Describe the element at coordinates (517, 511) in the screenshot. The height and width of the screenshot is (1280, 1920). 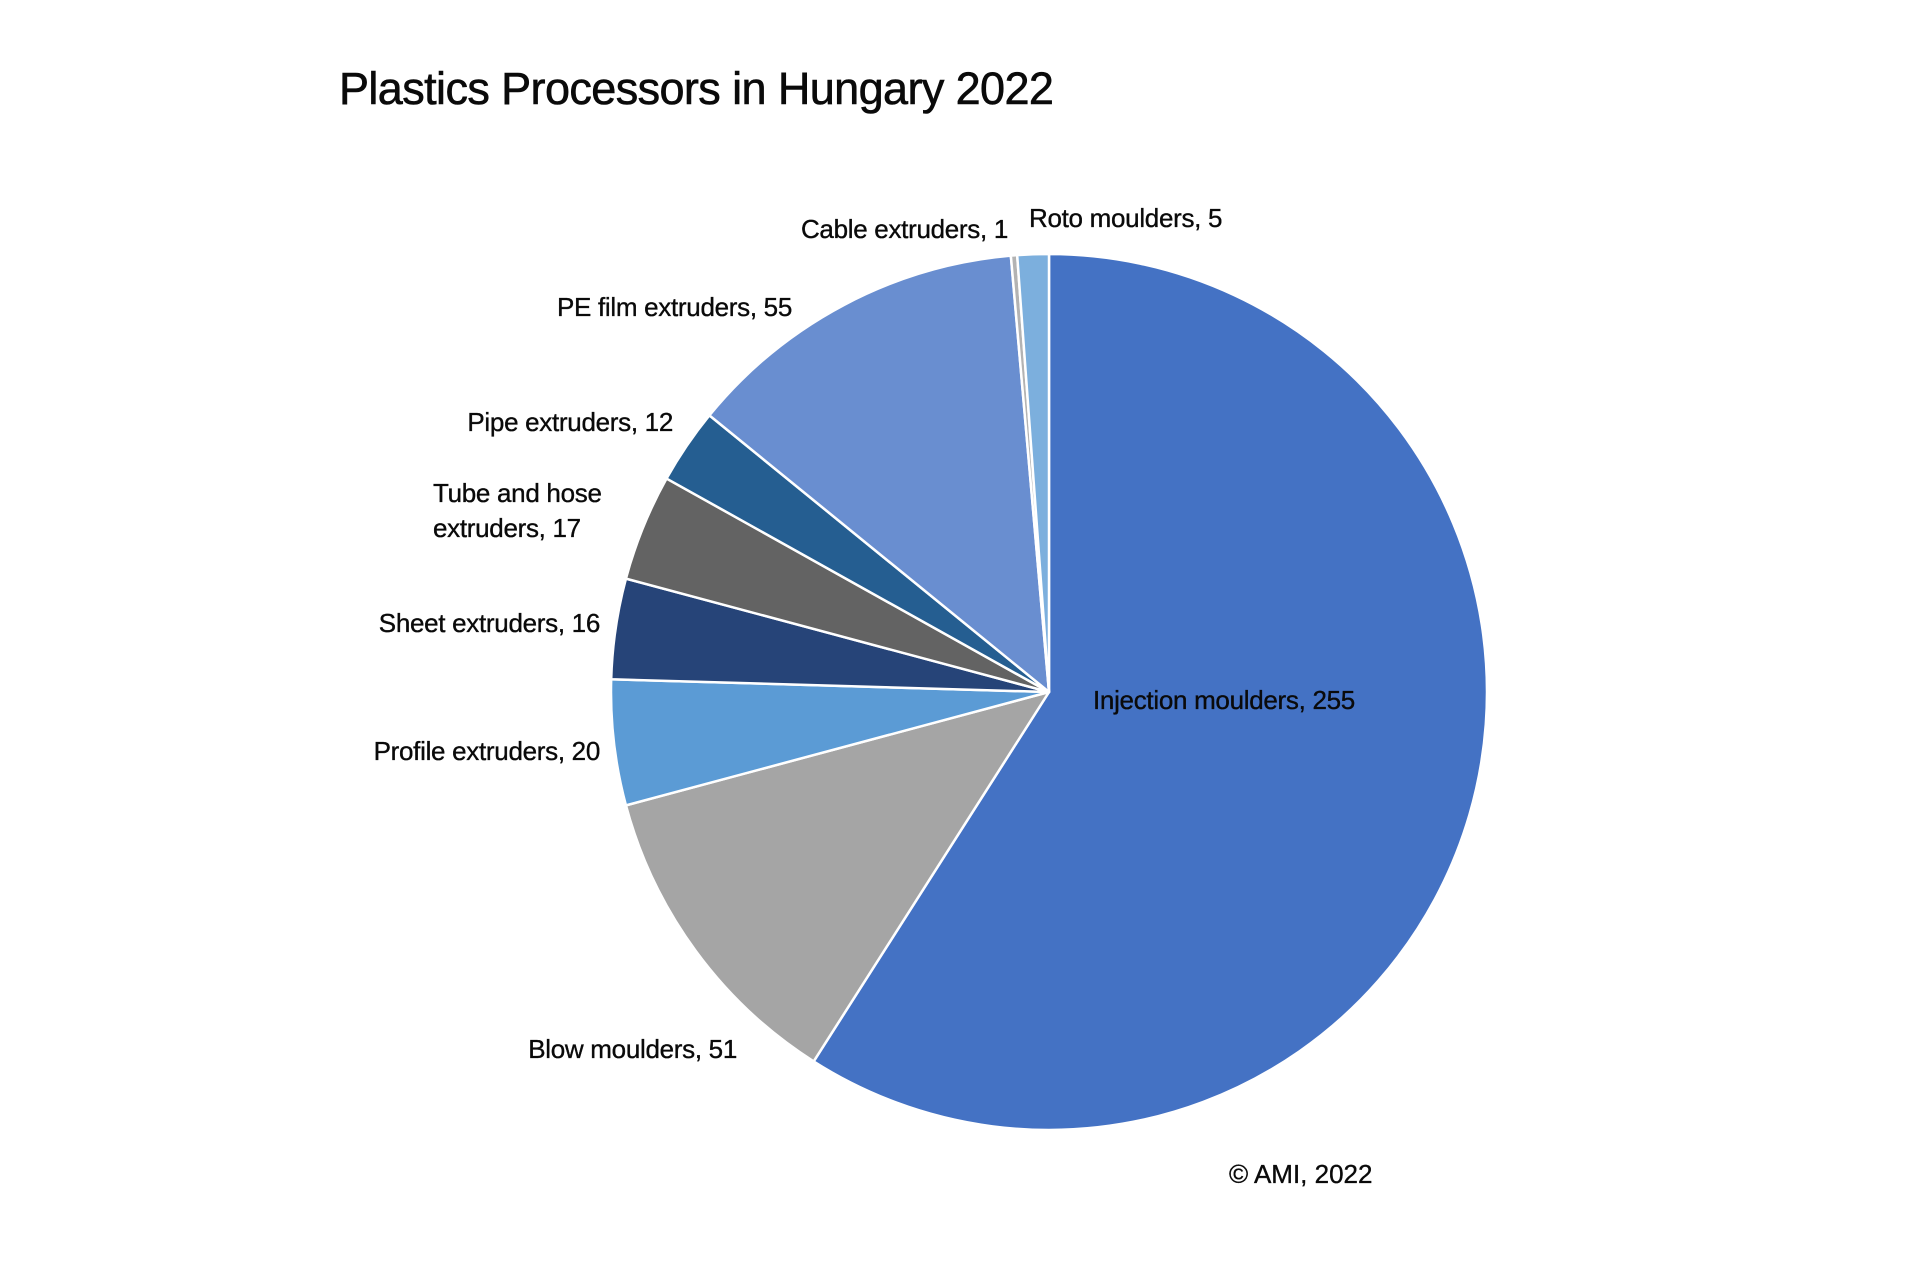
I see `label-tube-and-hose-extruders: Tube and hose extruders, 17` at that location.